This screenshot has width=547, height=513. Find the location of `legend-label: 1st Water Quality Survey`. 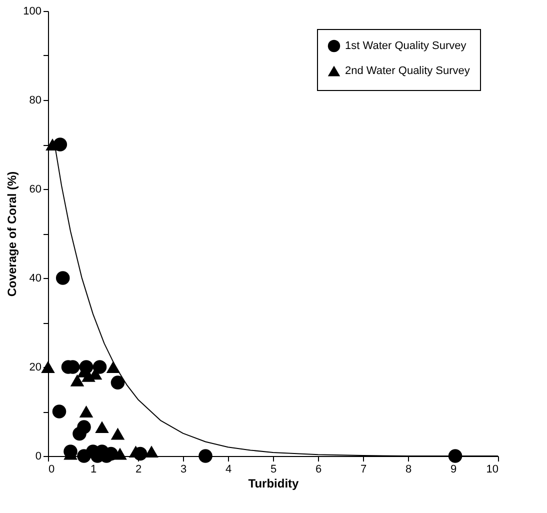

legend-label: 1st Water Quality Survey is located at coordinates (406, 46).